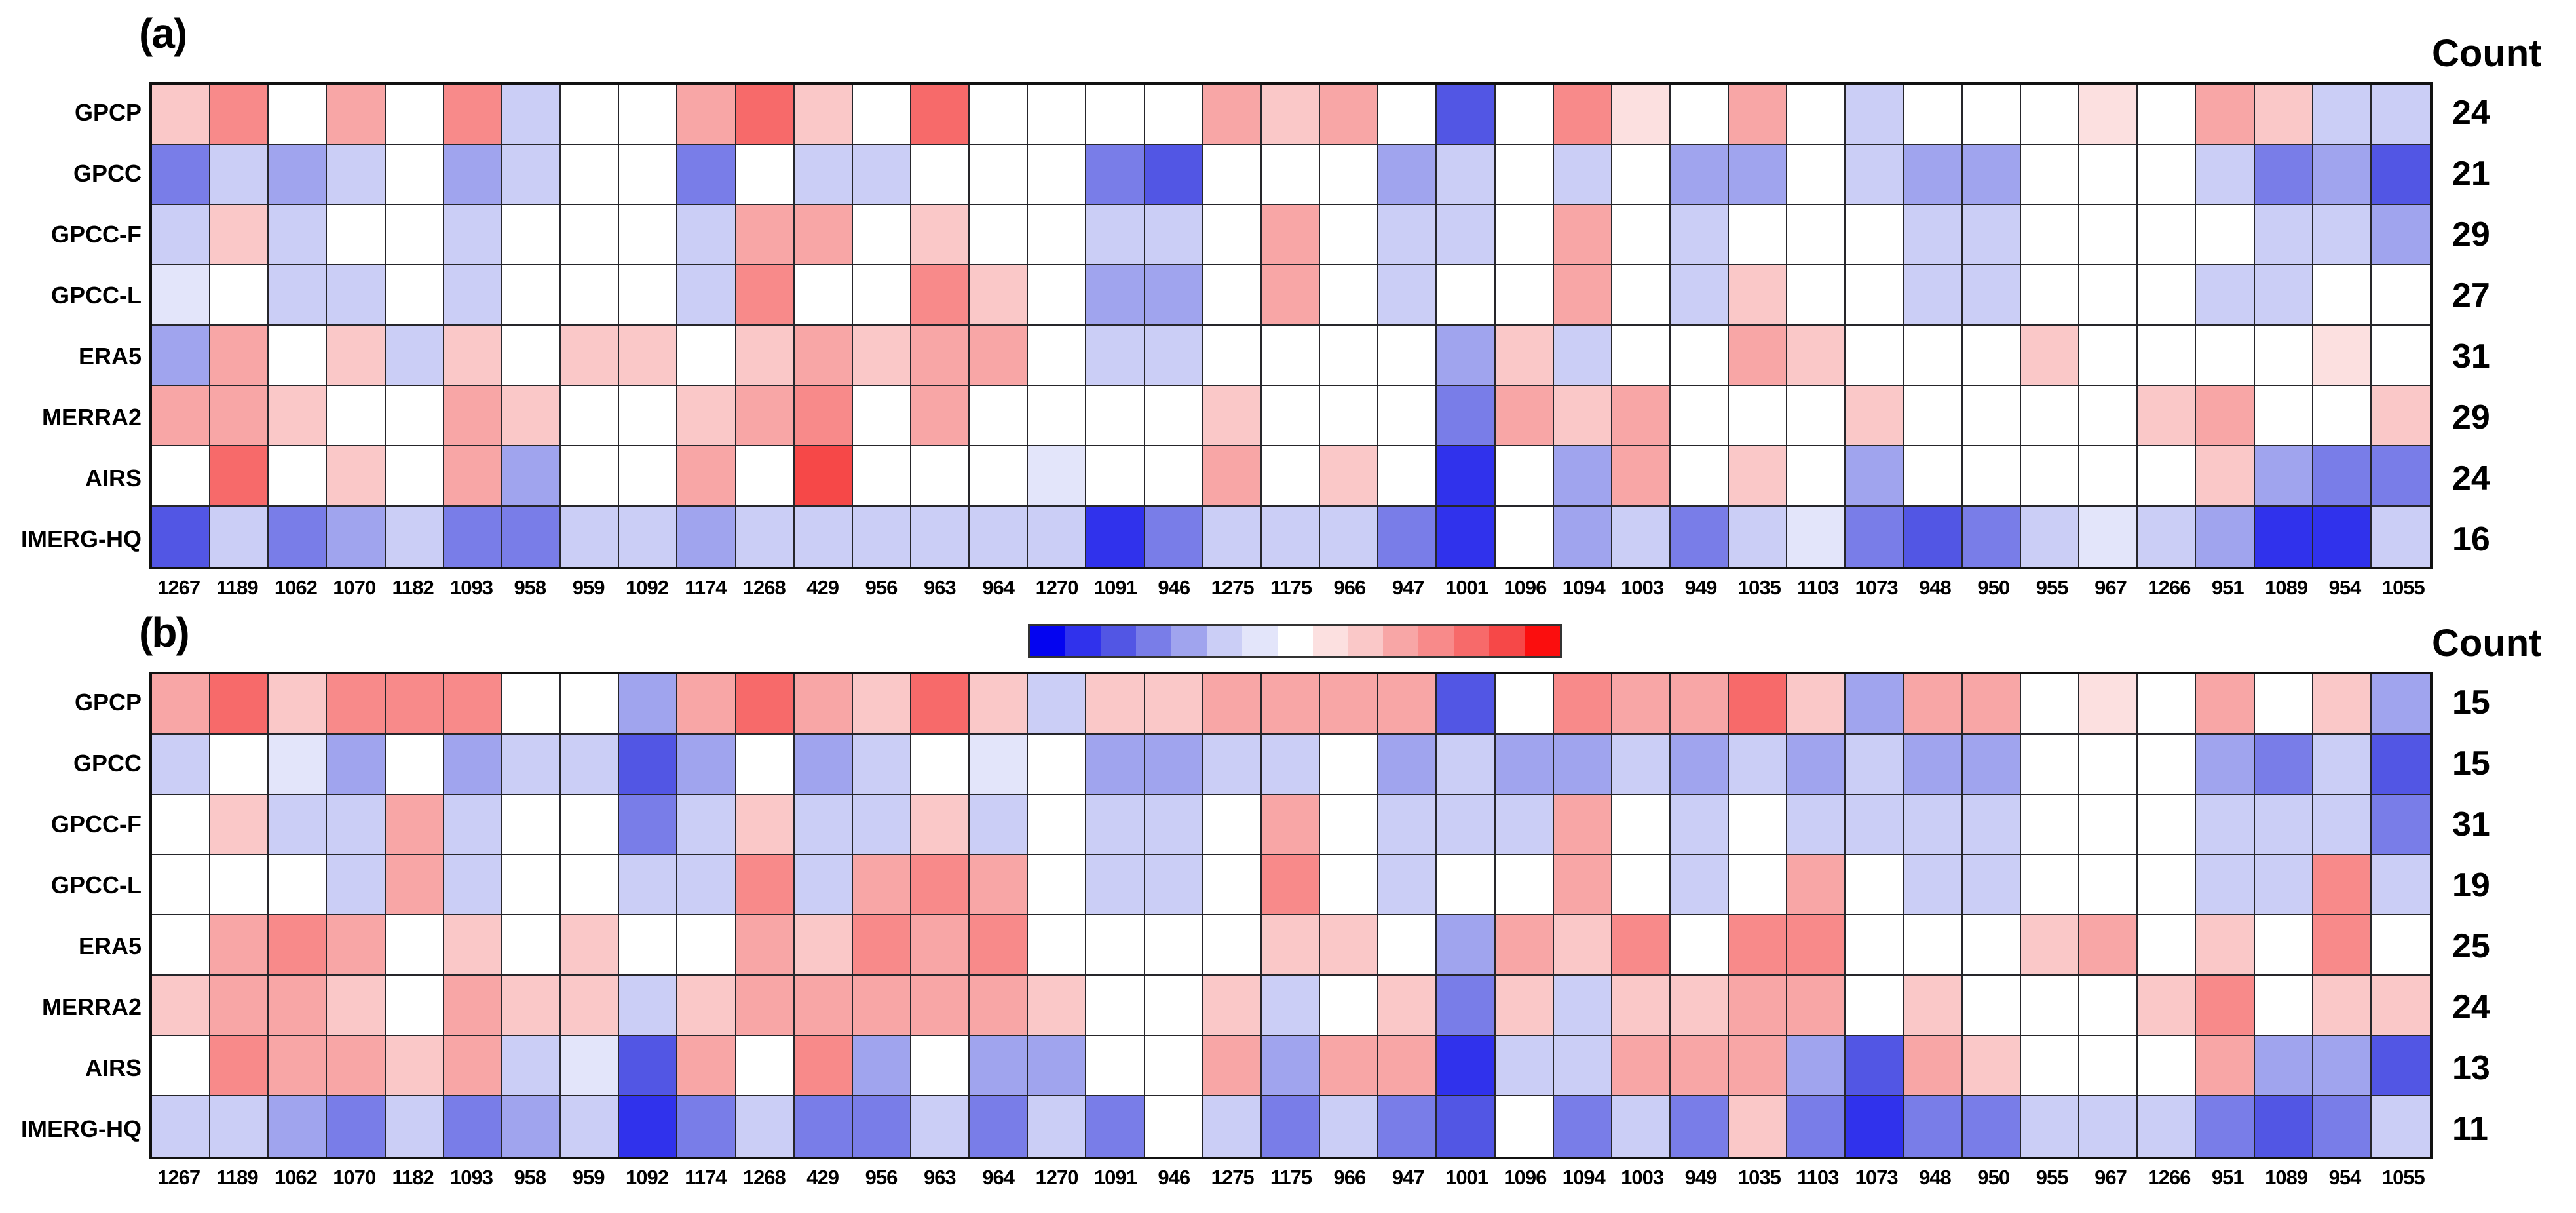  What do you see at coordinates (1174, 587) in the screenshot?
I see `x-tick-label: 946` at bounding box center [1174, 587].